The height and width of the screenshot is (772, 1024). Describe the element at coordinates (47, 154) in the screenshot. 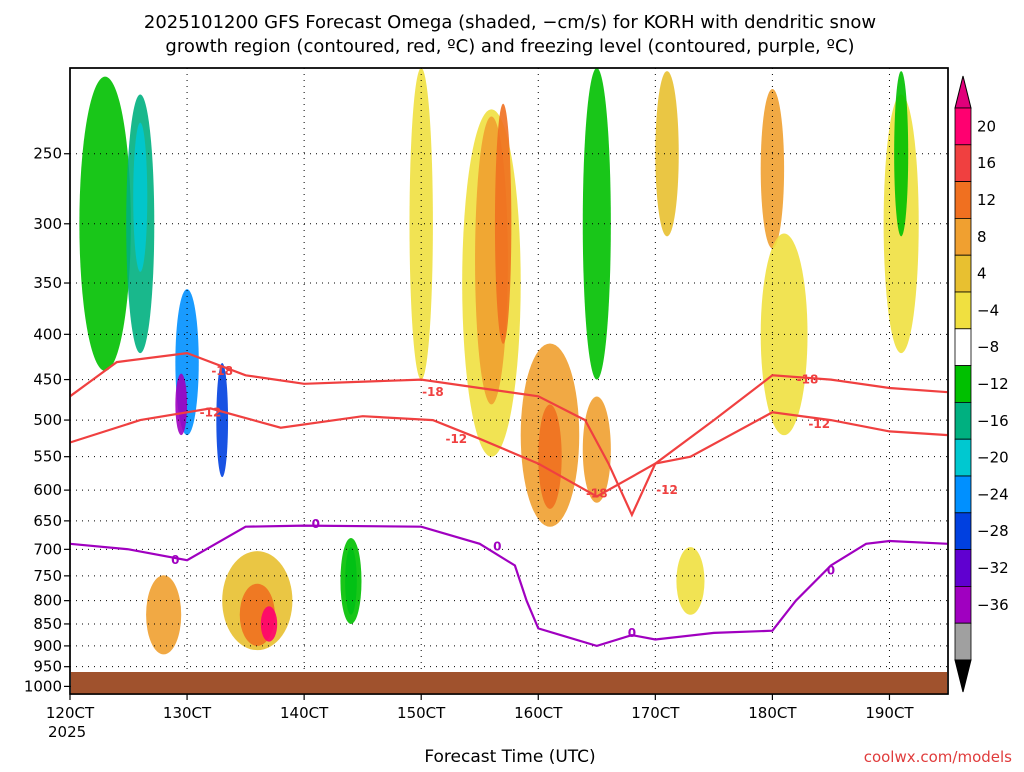

I see `y-tick-label: 250` at that location.